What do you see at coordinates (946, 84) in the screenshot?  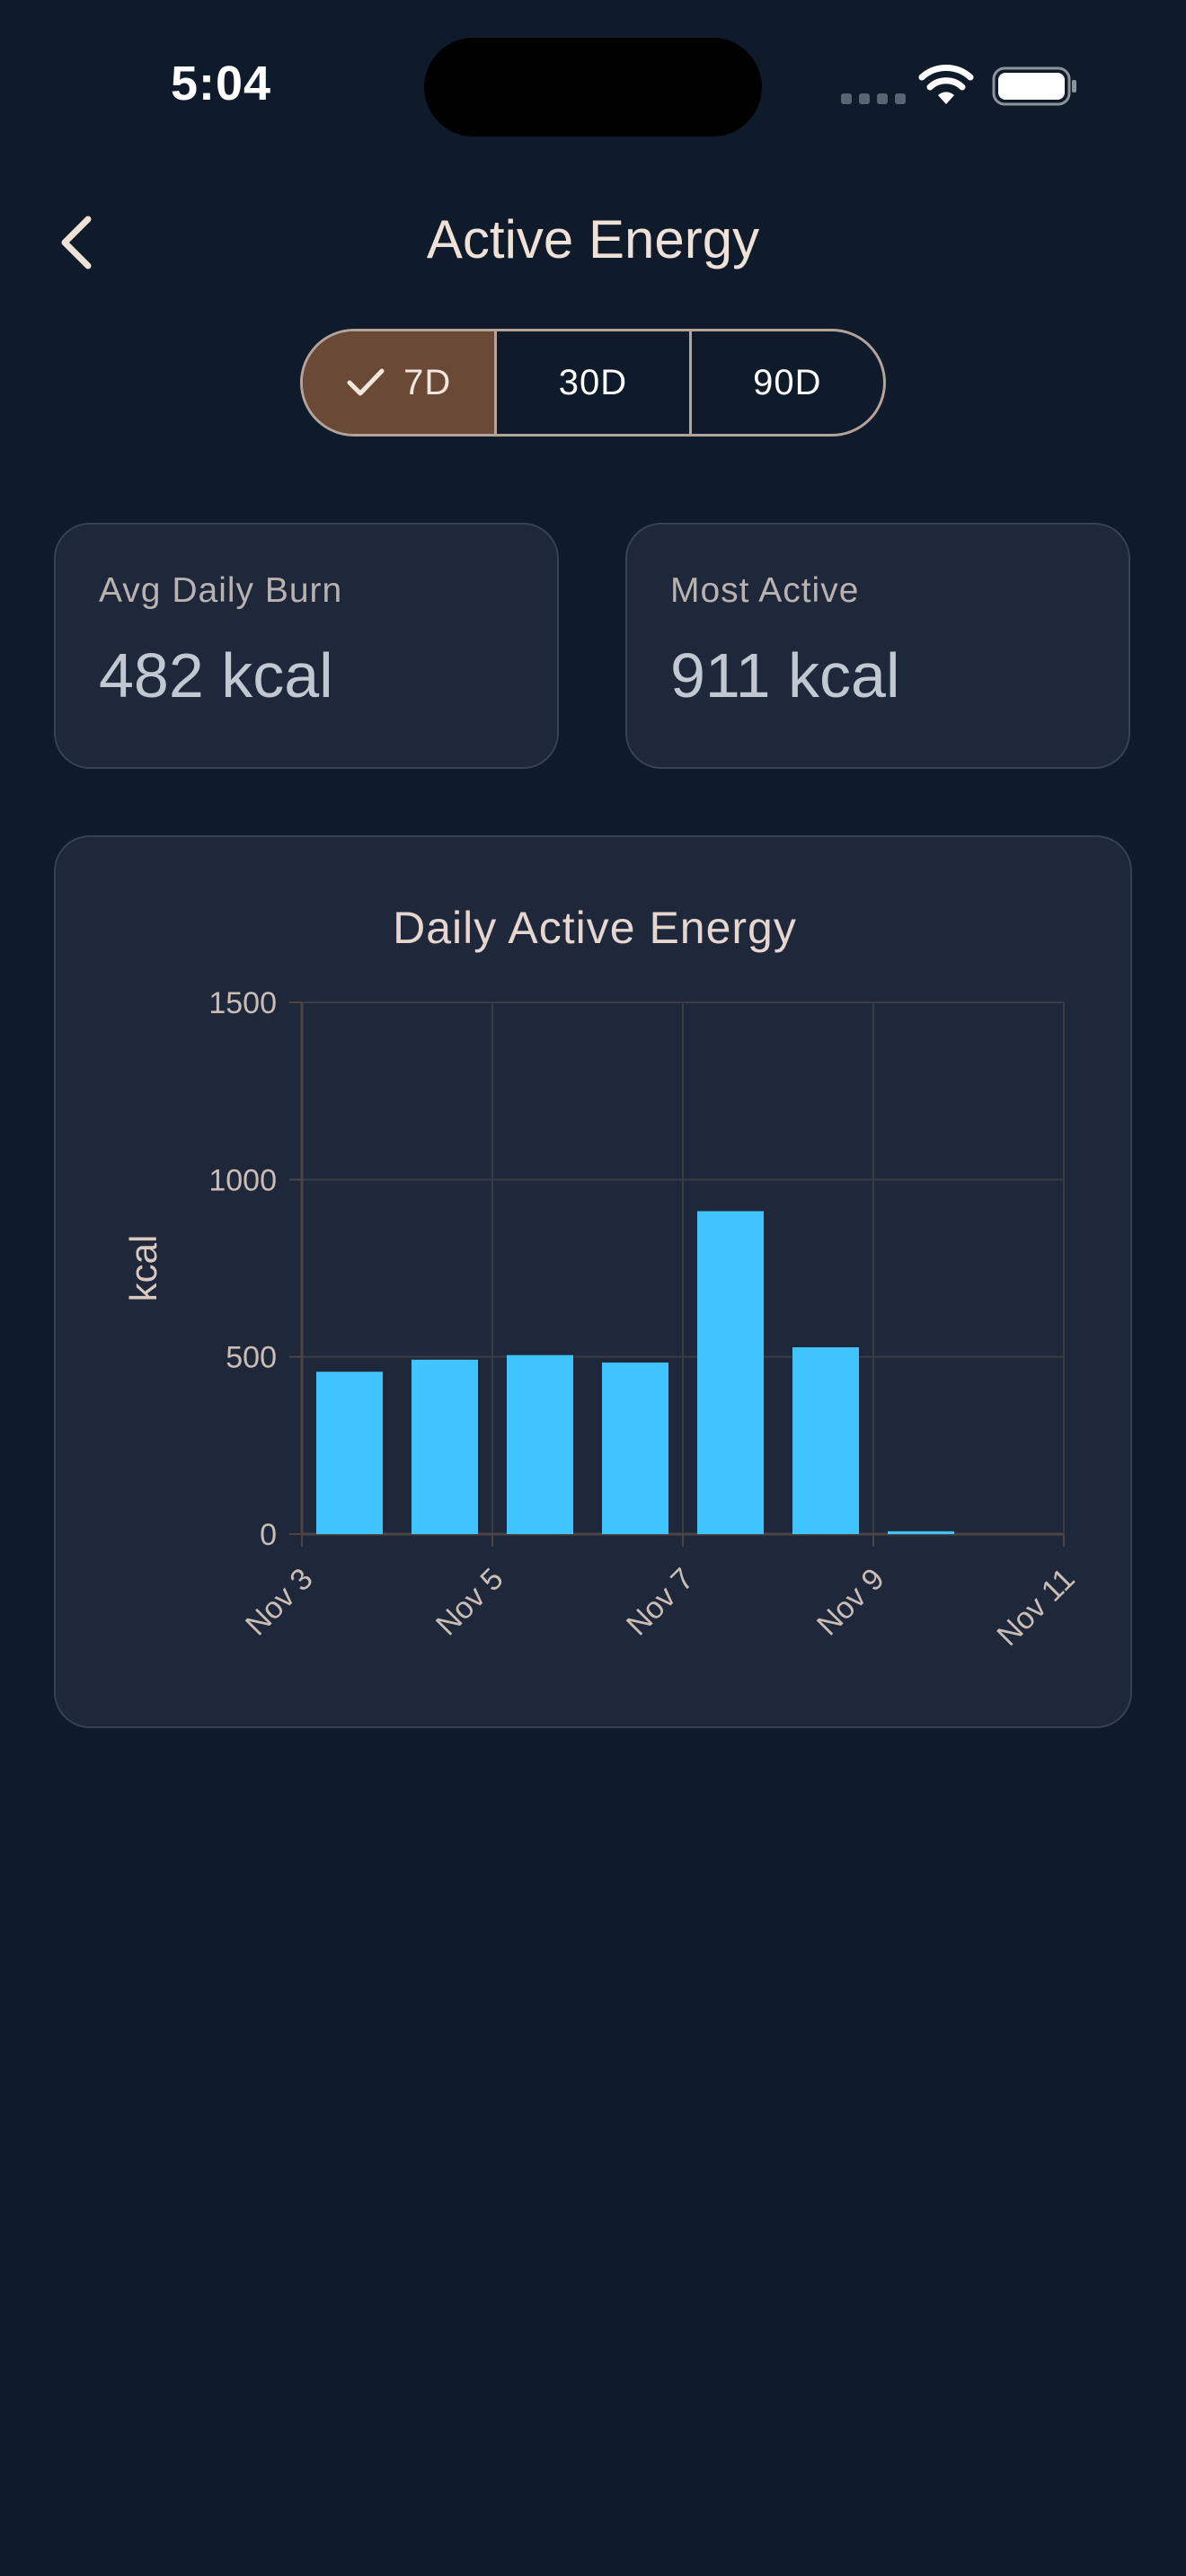 I see `wifi-icon` at bounding box center [946, 84].